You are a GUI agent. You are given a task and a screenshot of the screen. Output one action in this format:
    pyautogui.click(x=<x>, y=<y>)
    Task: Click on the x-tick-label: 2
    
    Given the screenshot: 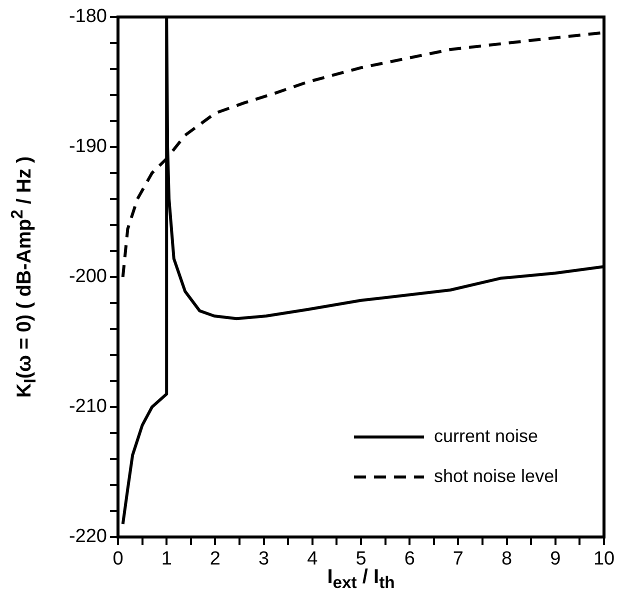 What is the action you would take?
    pyautogui.click(x=215, y=559)
    